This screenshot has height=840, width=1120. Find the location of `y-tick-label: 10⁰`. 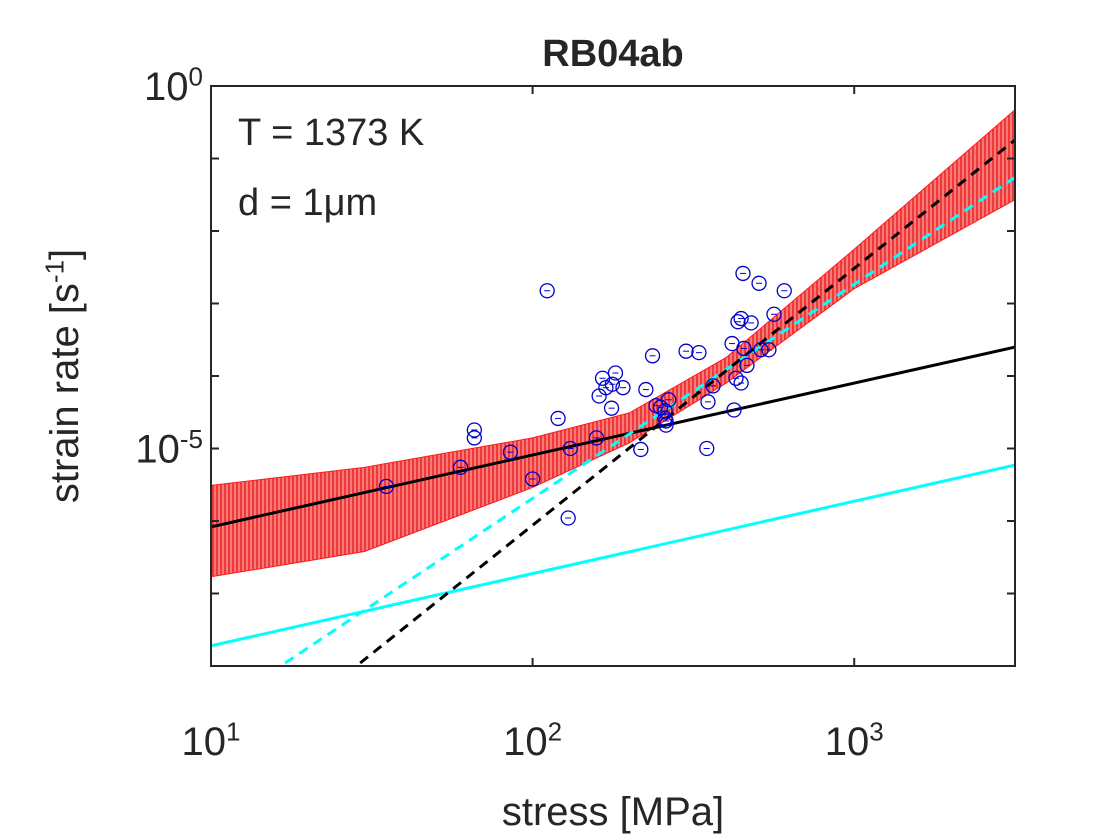

y-tick-label: 10⁰ is located at coordinates (173, 85).